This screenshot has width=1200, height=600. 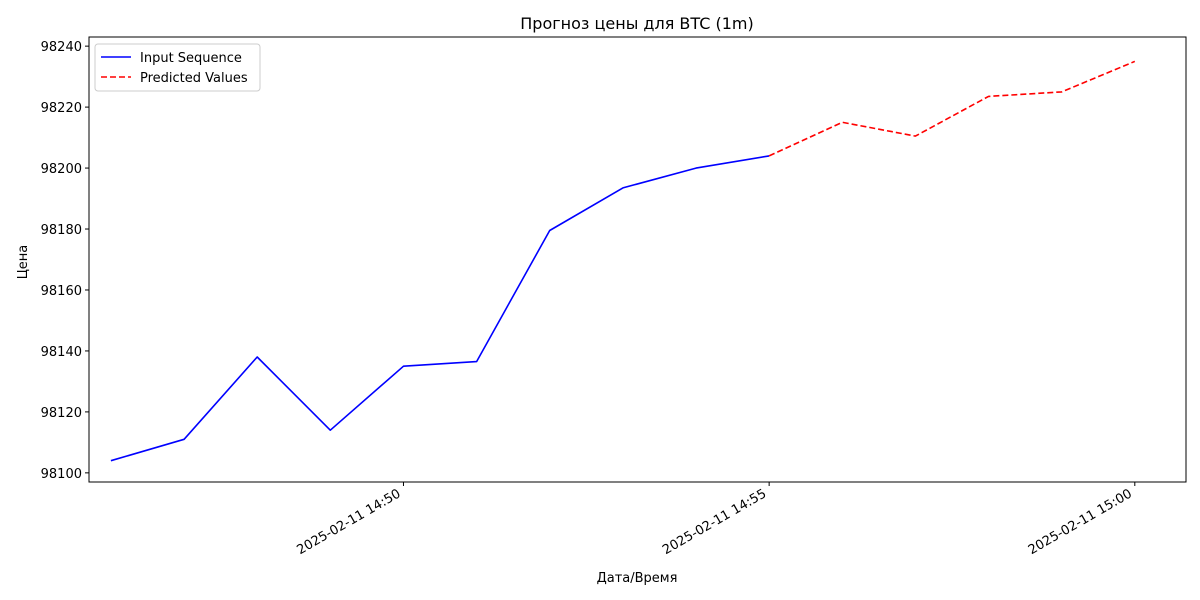 I want to click on legend-box, so click(x=177, y=67).